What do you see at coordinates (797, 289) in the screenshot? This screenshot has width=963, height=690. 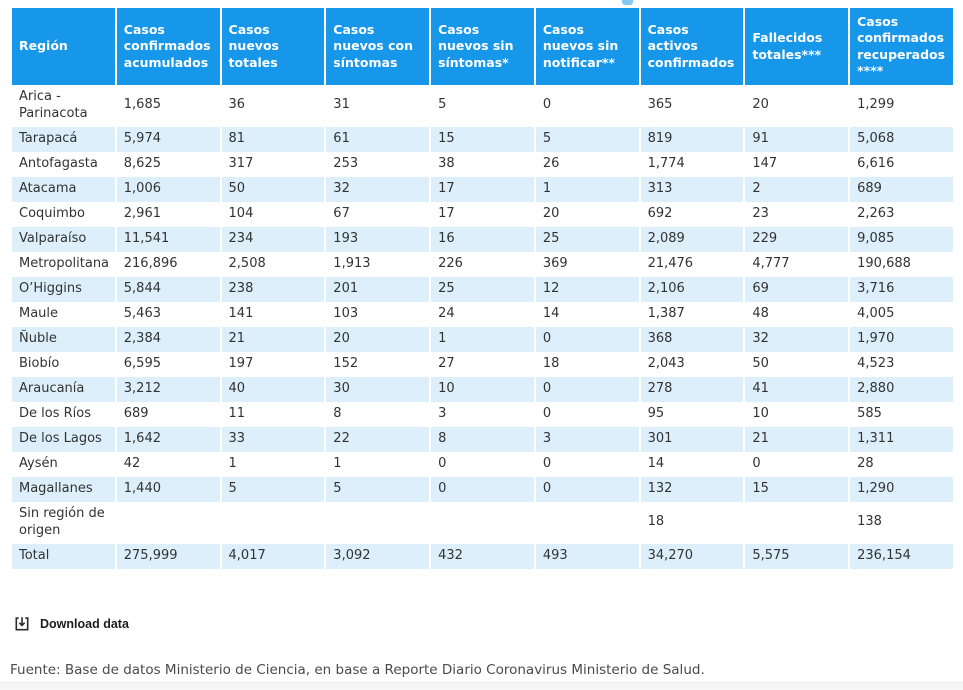 I see `value-cell: 69` at bounding box center [797, 289].